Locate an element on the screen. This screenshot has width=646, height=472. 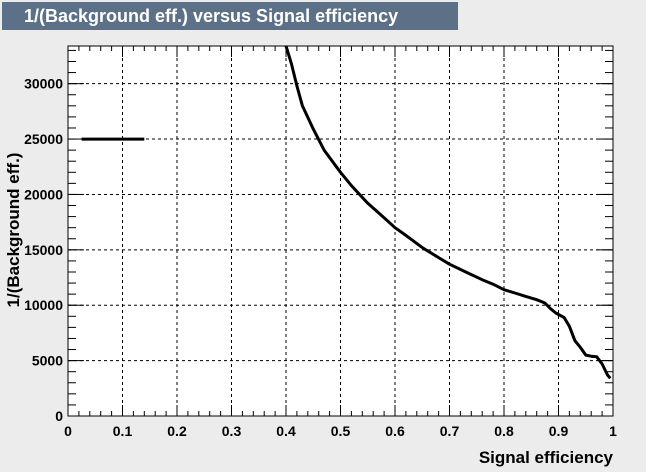
x-tick-label: 0.7 is located at coordinates (450, 431).